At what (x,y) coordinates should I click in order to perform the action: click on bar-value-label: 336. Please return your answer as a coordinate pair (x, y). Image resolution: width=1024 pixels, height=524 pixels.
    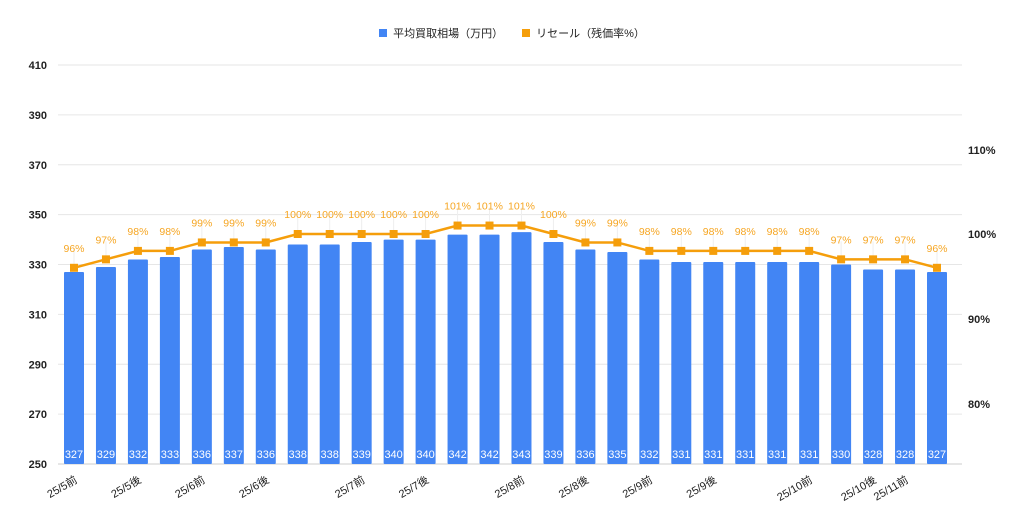
    Looking at the image, I should click on (202, 455).